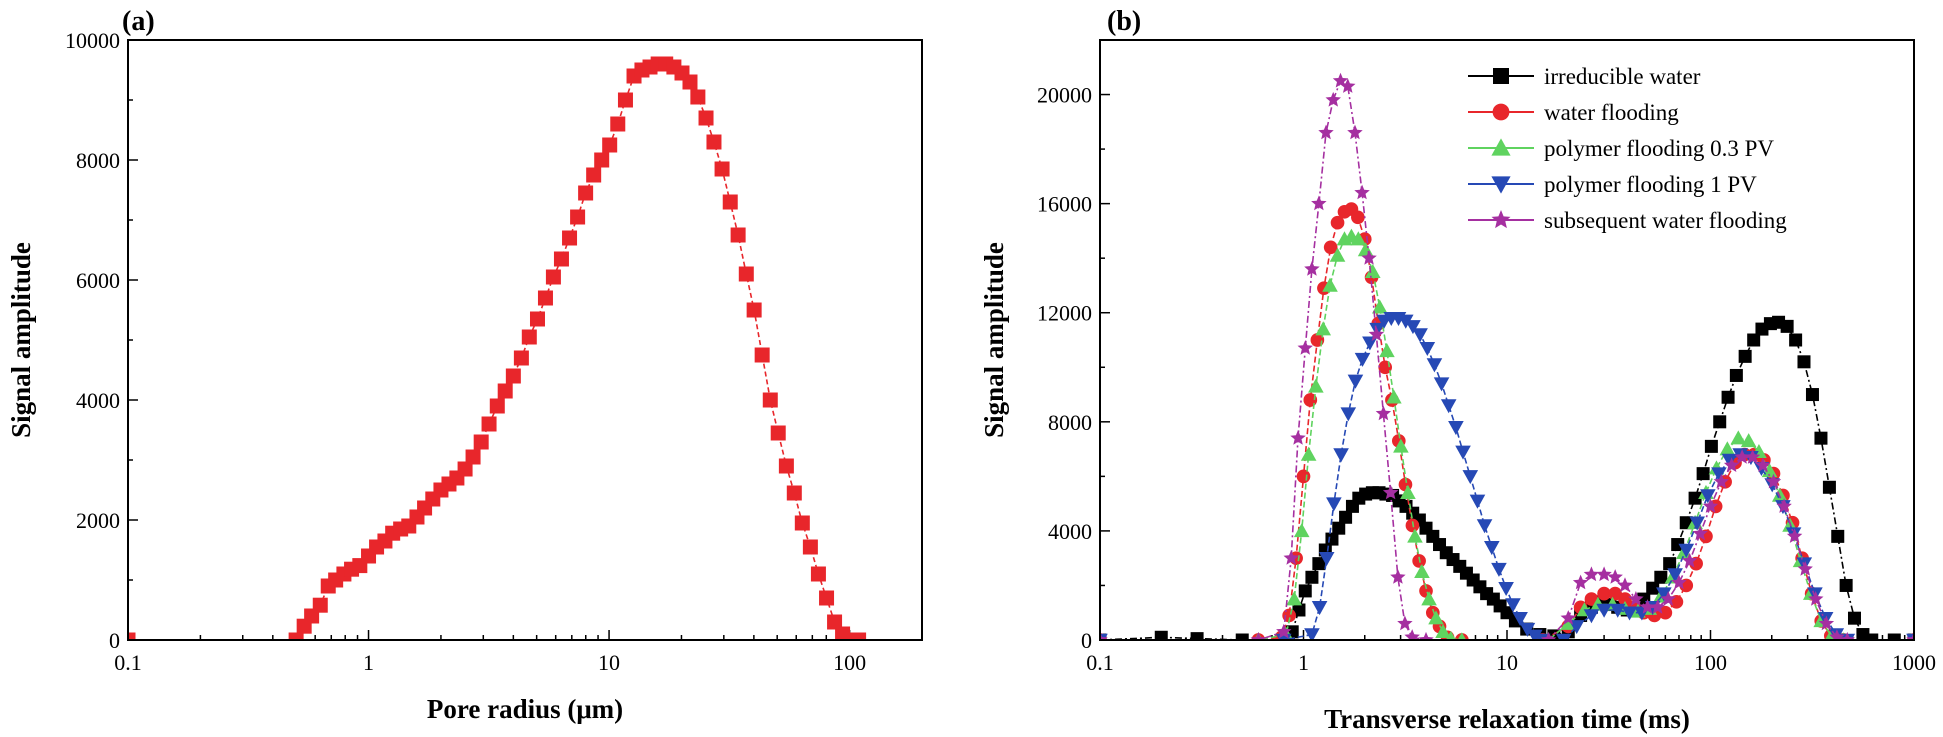 The height and width of the screenshot is (737, 1943). I want to click on x-tick-label: 100, so click(1710, 662).